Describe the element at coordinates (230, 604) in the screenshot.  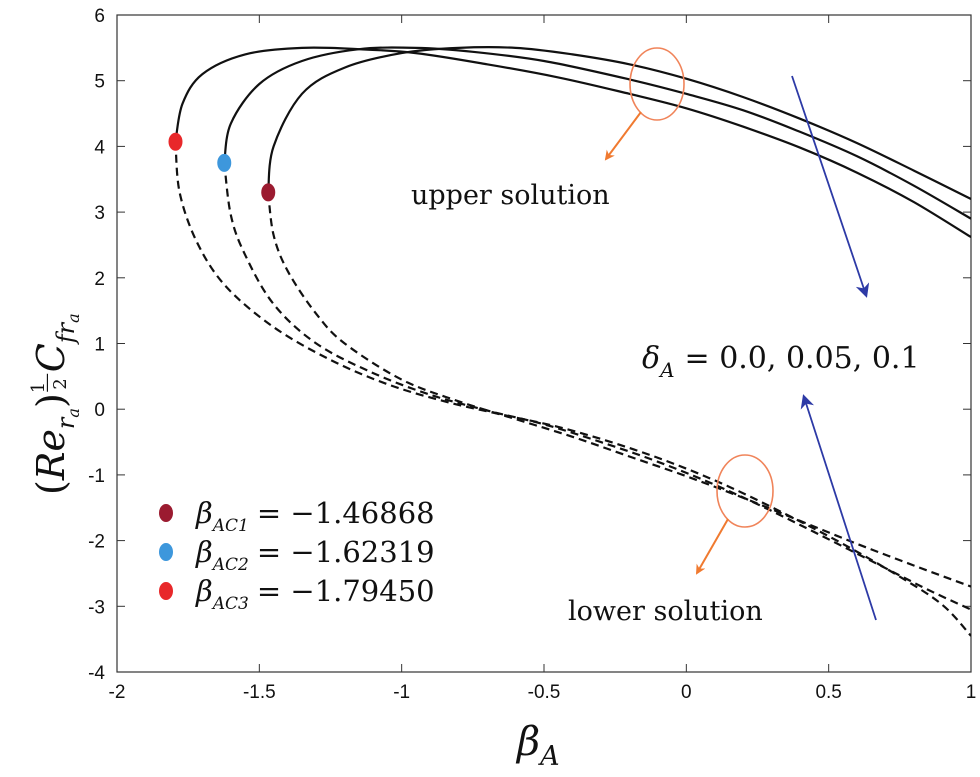
I see `legend-sub: AC3` at that location.